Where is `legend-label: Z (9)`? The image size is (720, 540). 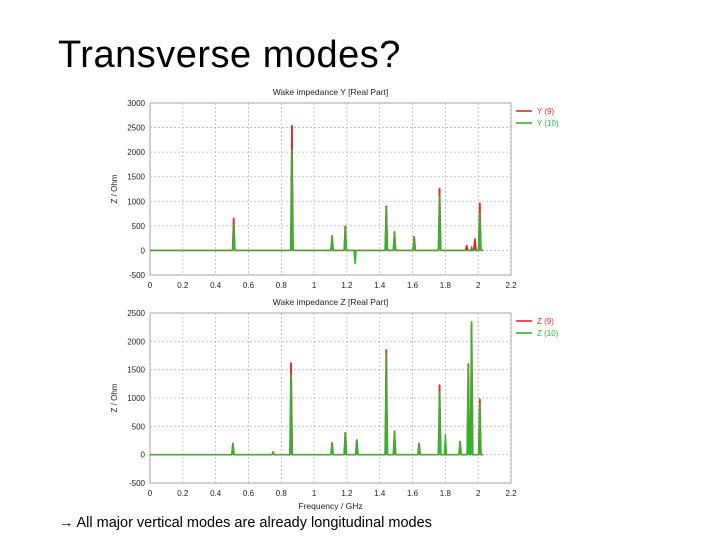
legend-label: Z (9) is located at coordinates (545, 321).